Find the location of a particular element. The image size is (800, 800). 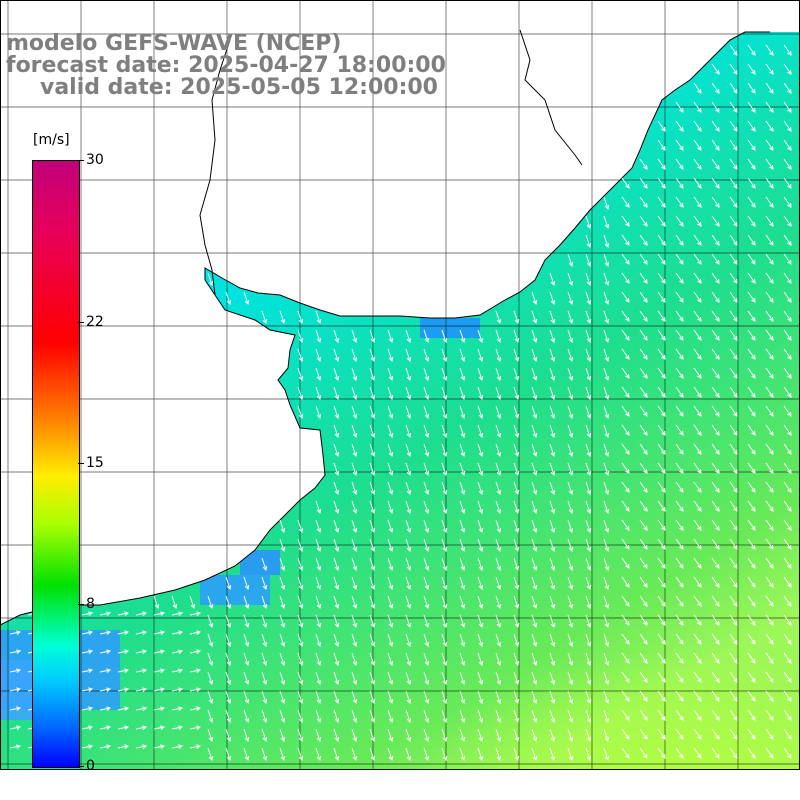

colorbar-tick-mark is located at coordinates (81, 322).